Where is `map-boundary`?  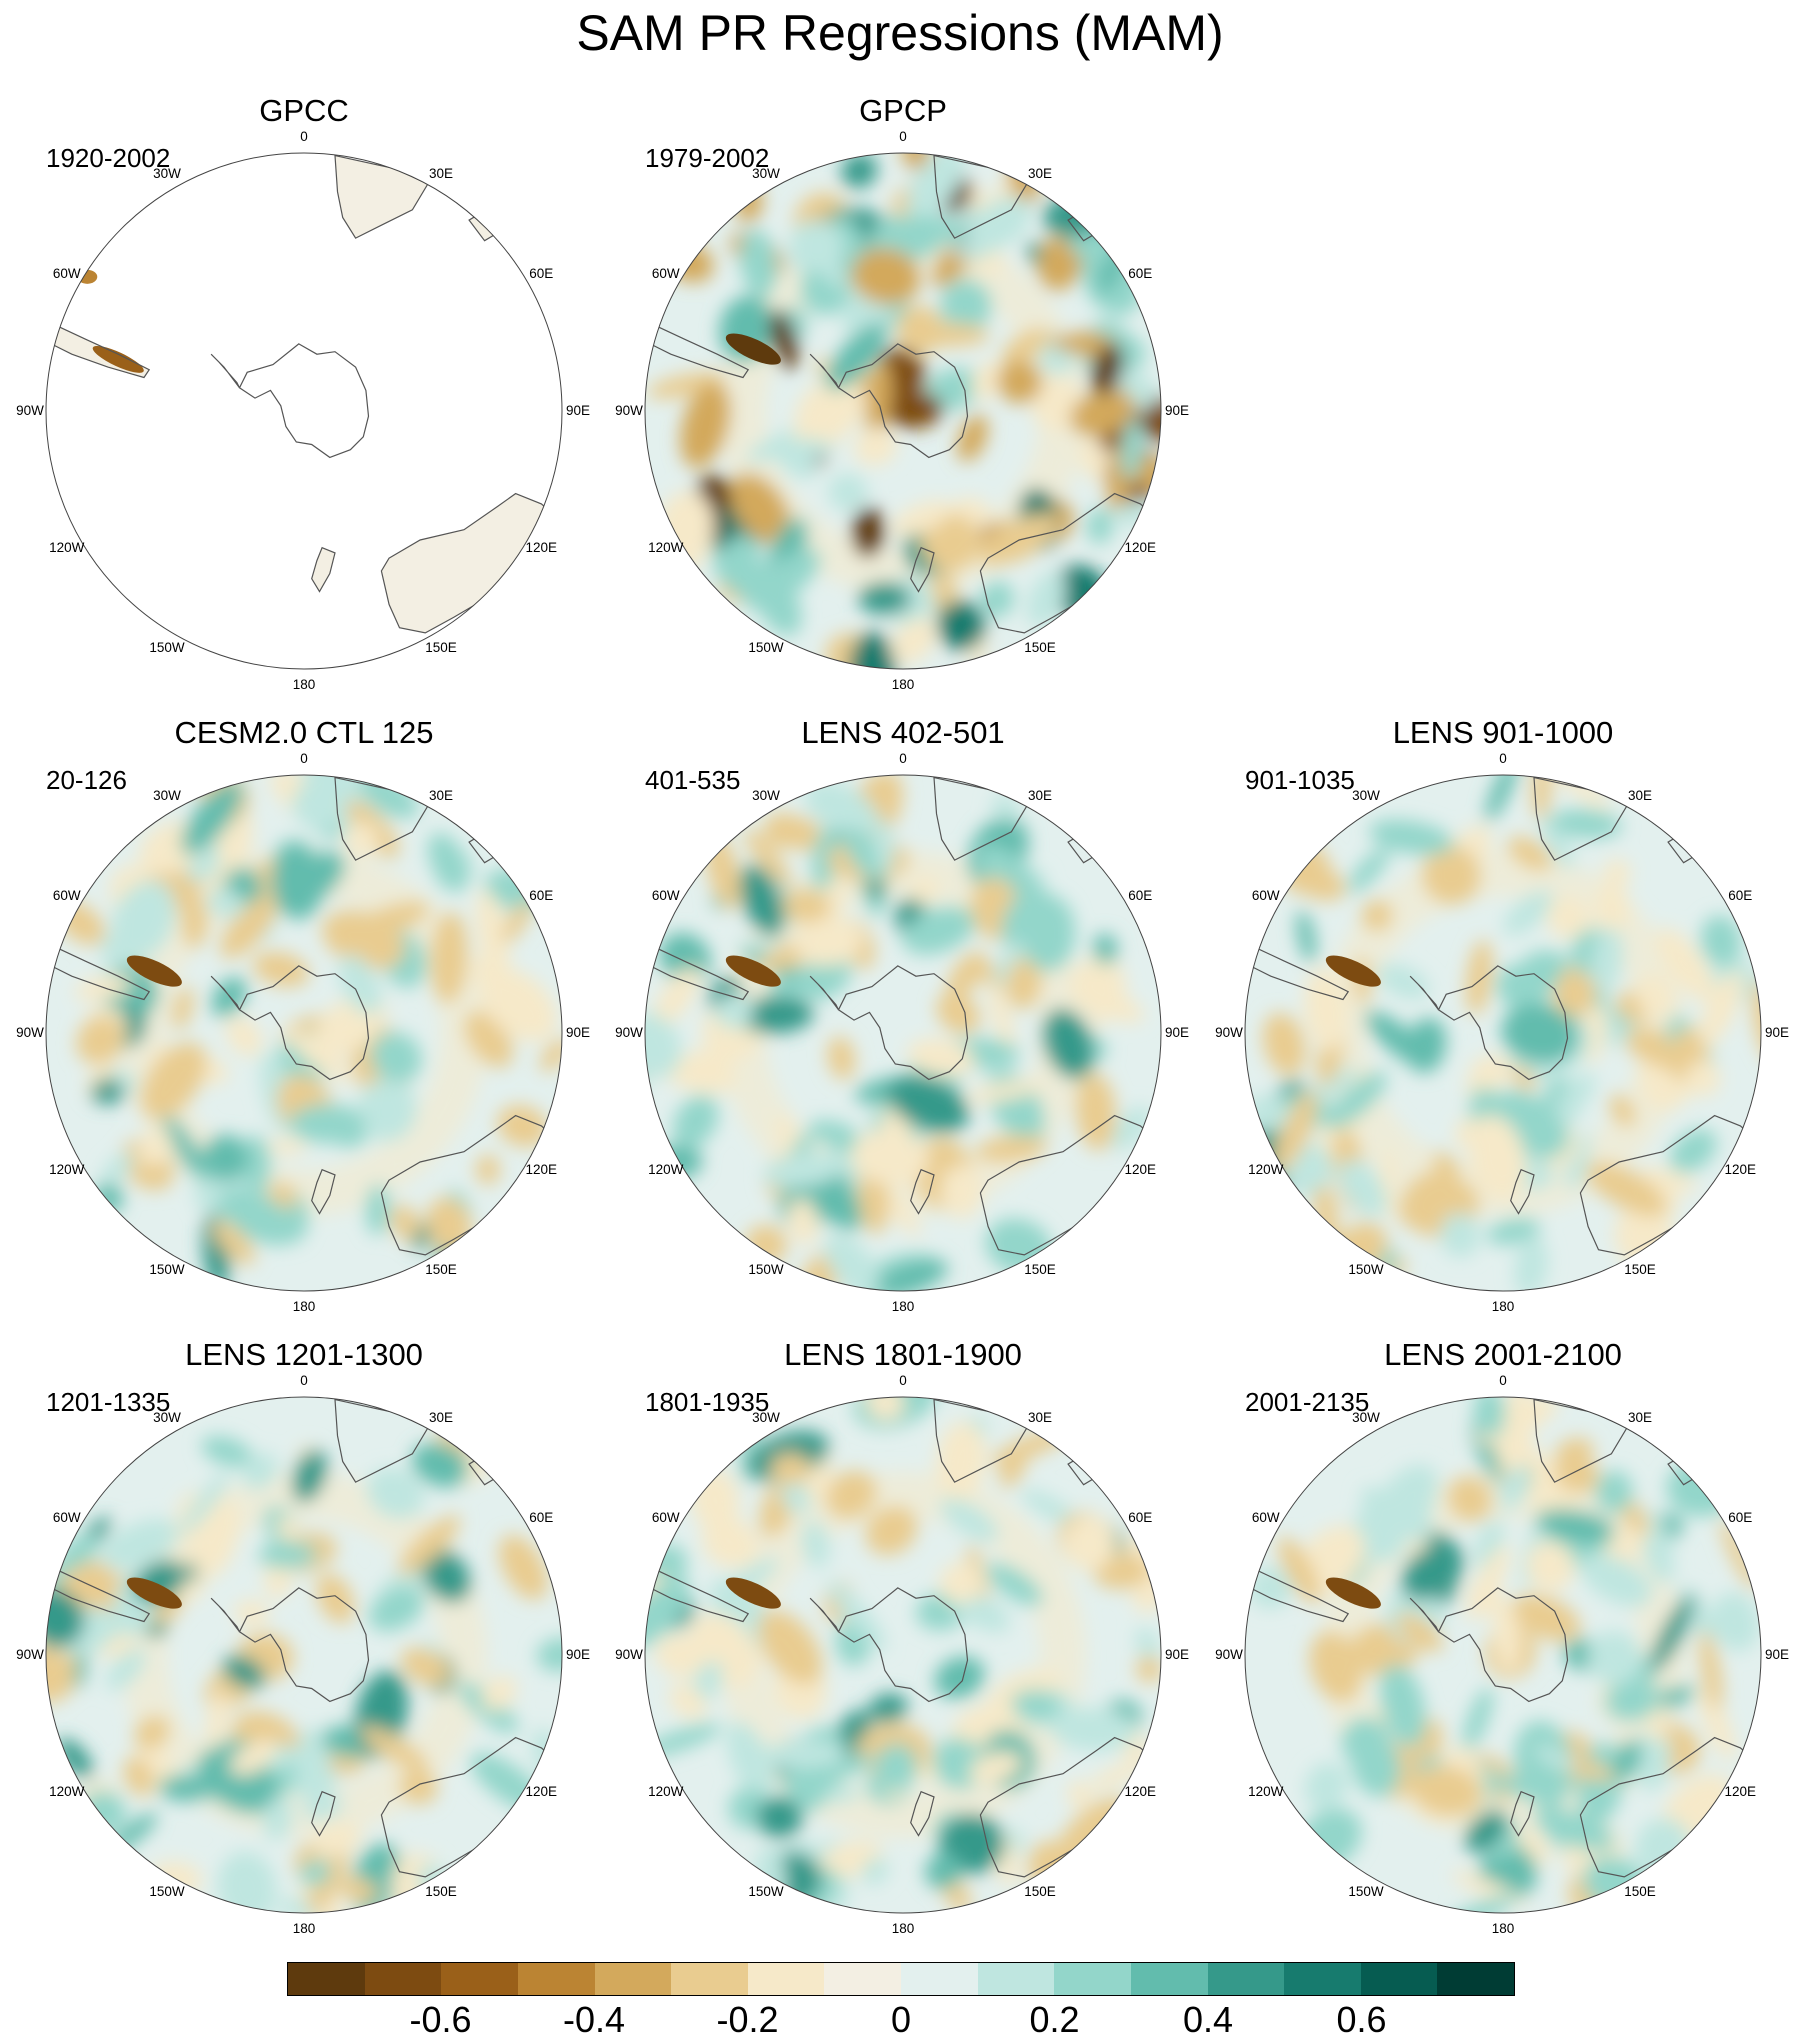
map-boundary is located at coordinates (1503, 1033).